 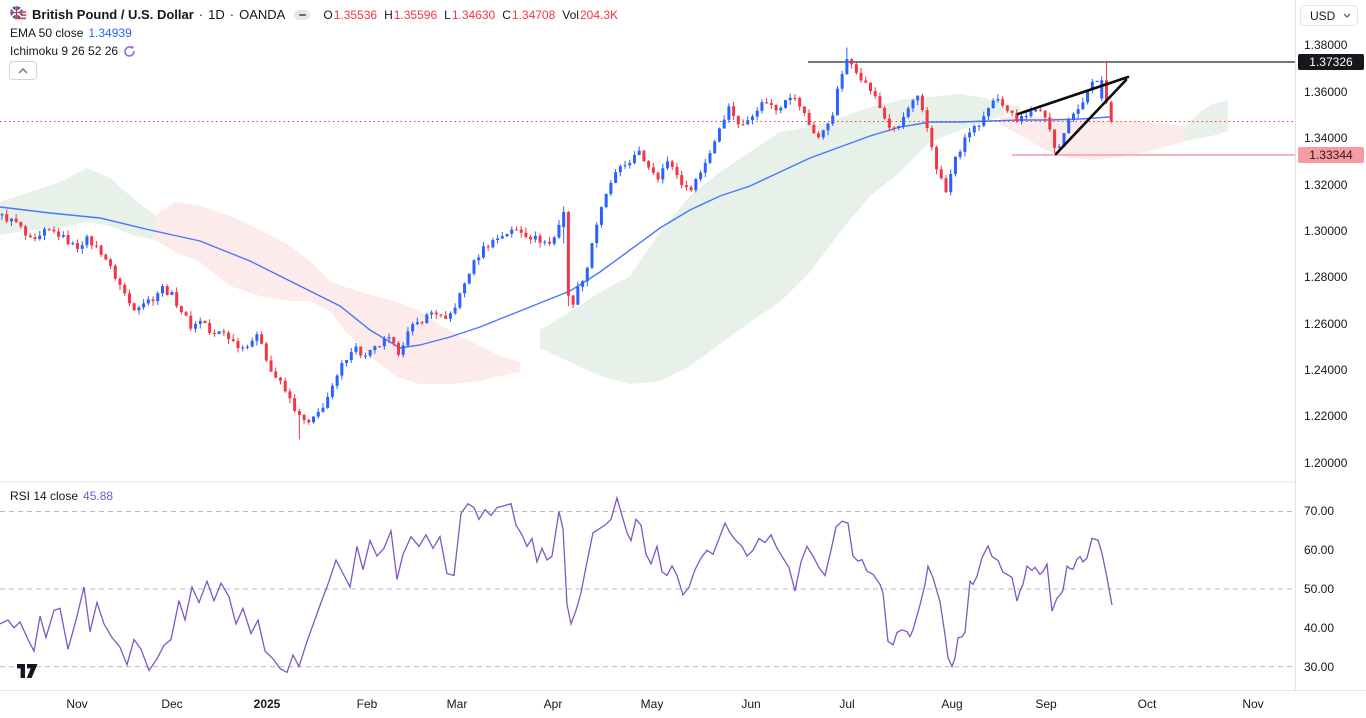 What do you see at coordinates (44, 496) in the screenshot?
I see `rsi-label: RSI 14 close` at bounding box center [44, 496].